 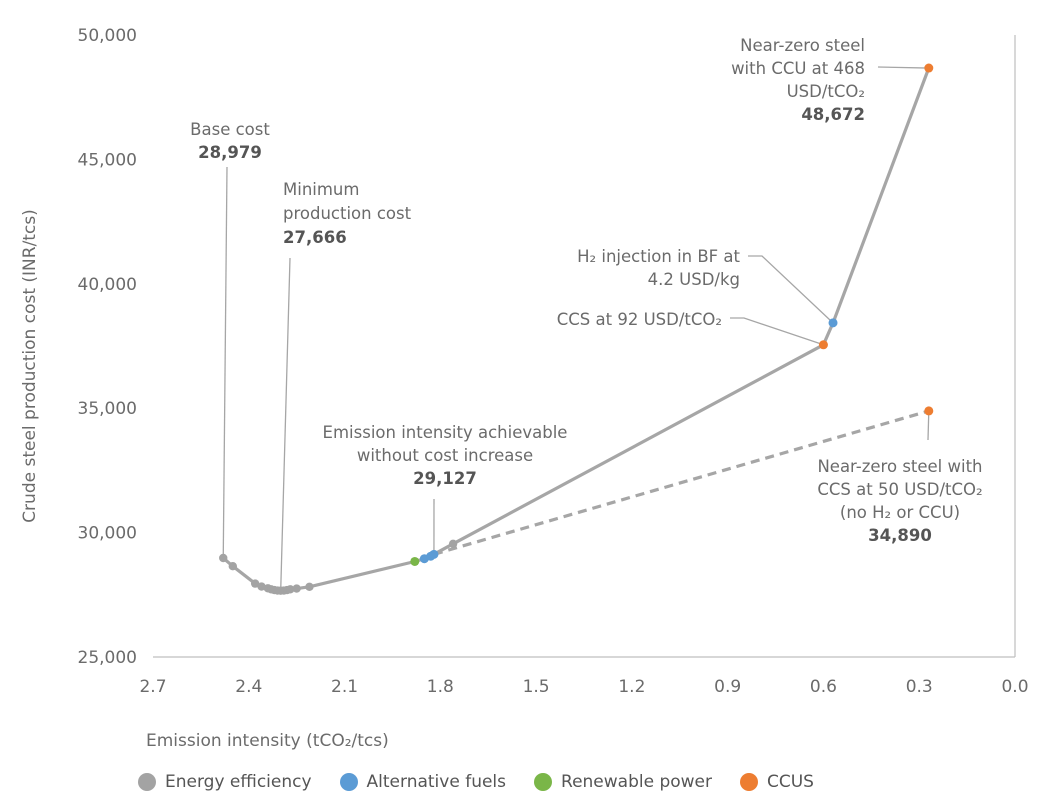 I want to click on x-tick-label: 1.2, so click(x=631, y=687).